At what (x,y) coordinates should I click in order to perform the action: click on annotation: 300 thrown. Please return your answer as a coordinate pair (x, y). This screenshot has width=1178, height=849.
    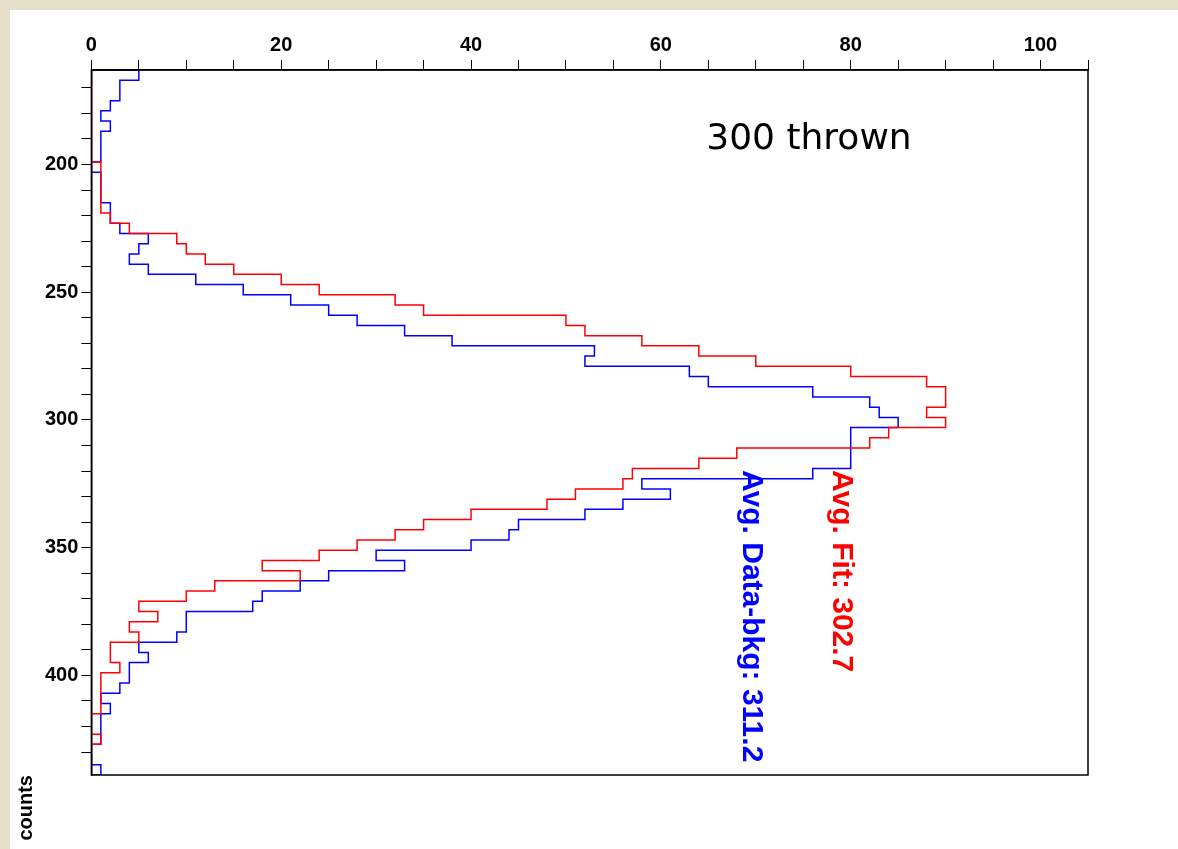
    Looking at the image, I should click on (809, 137).